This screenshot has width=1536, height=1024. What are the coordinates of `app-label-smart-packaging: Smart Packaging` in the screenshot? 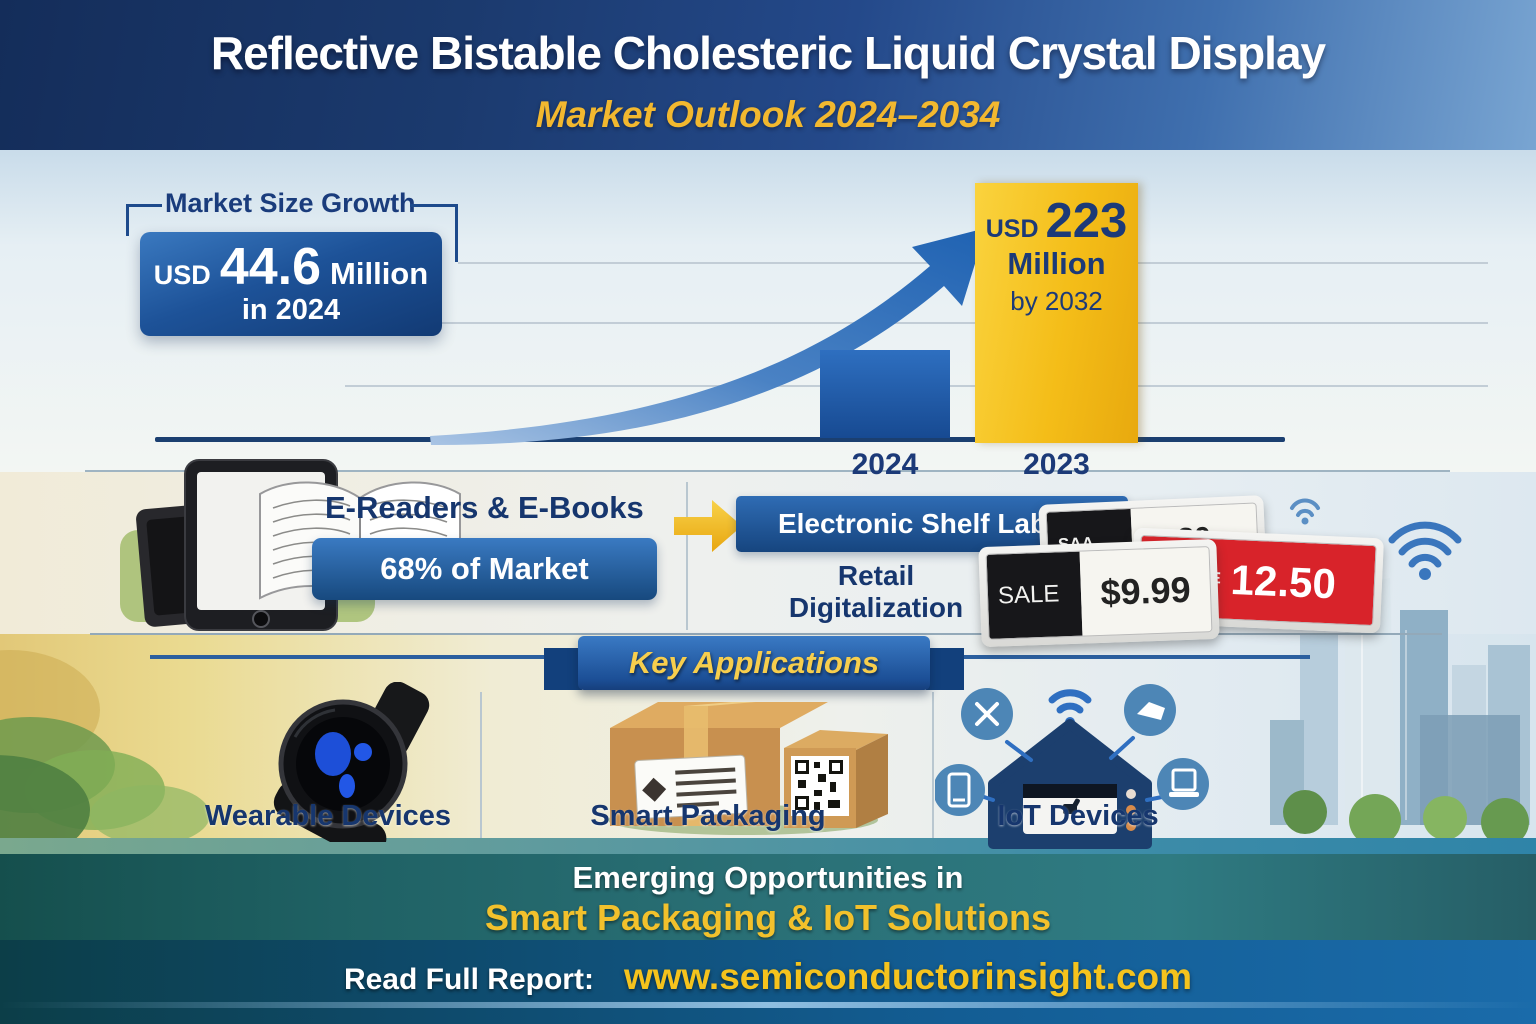 It's located at (708, 816).